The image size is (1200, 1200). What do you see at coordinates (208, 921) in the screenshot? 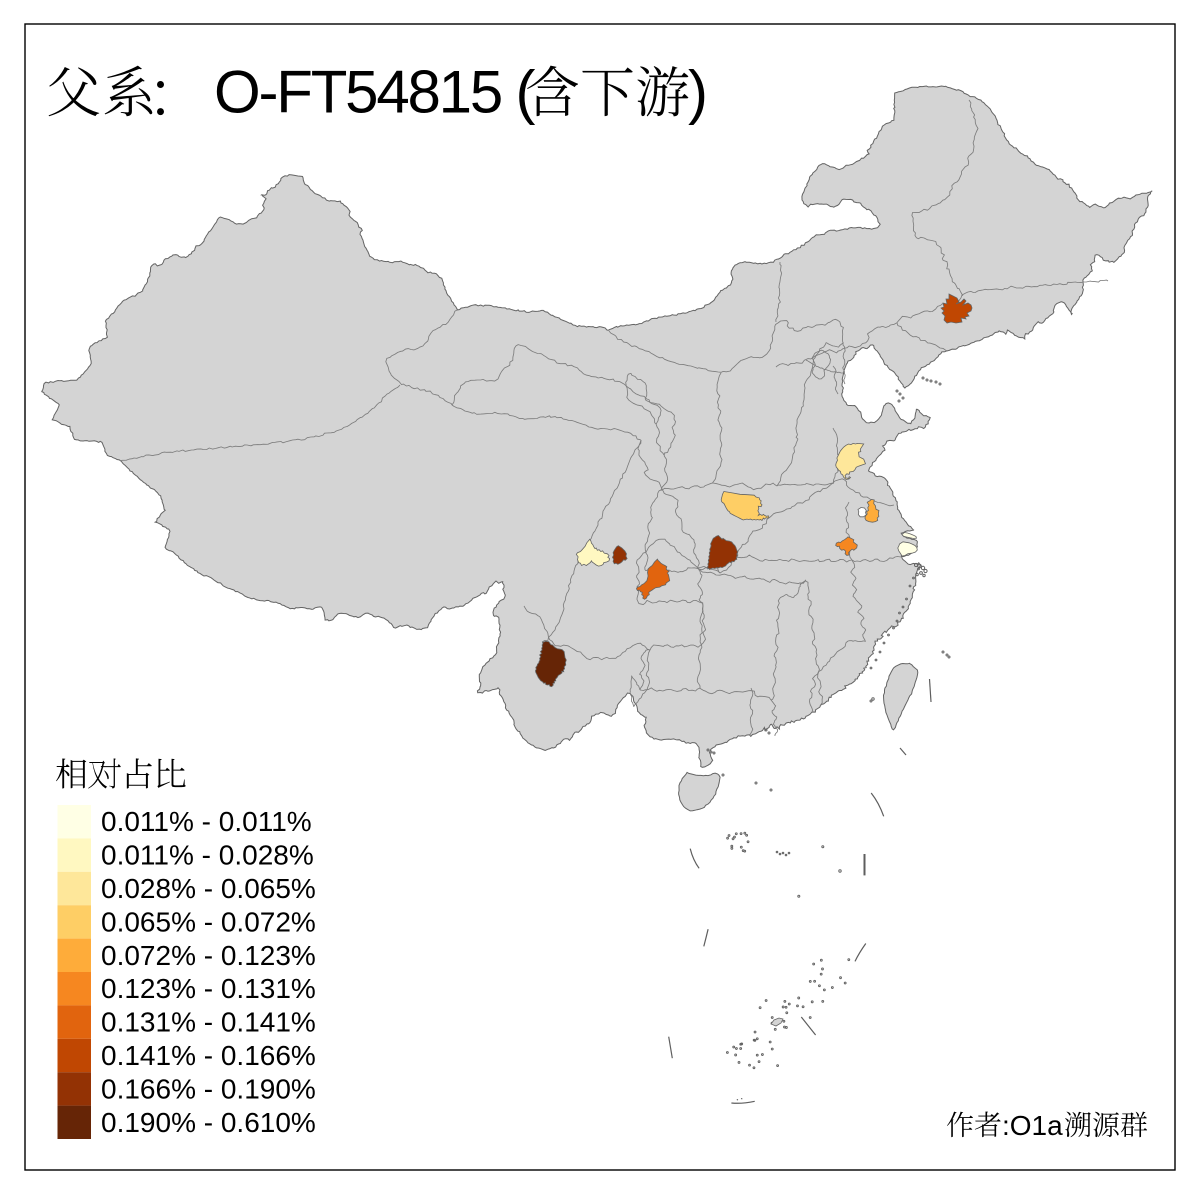
I see `svg-text: 0.065% - 0.072%` at bounding box center [208, 921].